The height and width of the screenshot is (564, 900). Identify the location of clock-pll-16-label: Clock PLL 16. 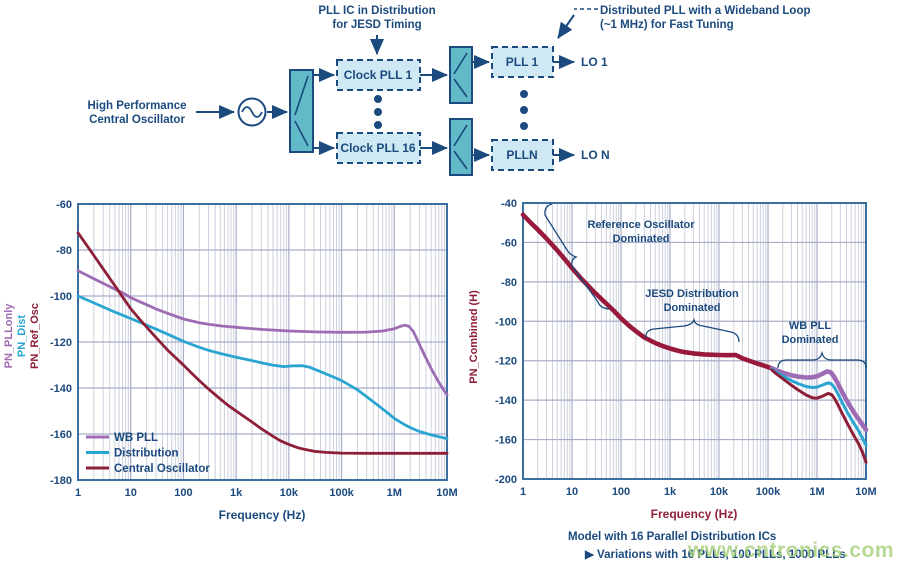
(377, 148).